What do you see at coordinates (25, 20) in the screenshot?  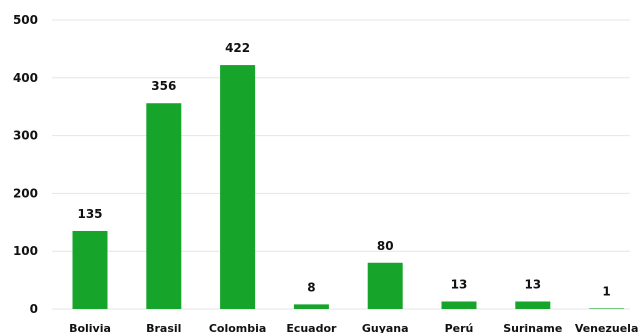 I see `y-tick-label: 500` at bounding box center [25, 20].